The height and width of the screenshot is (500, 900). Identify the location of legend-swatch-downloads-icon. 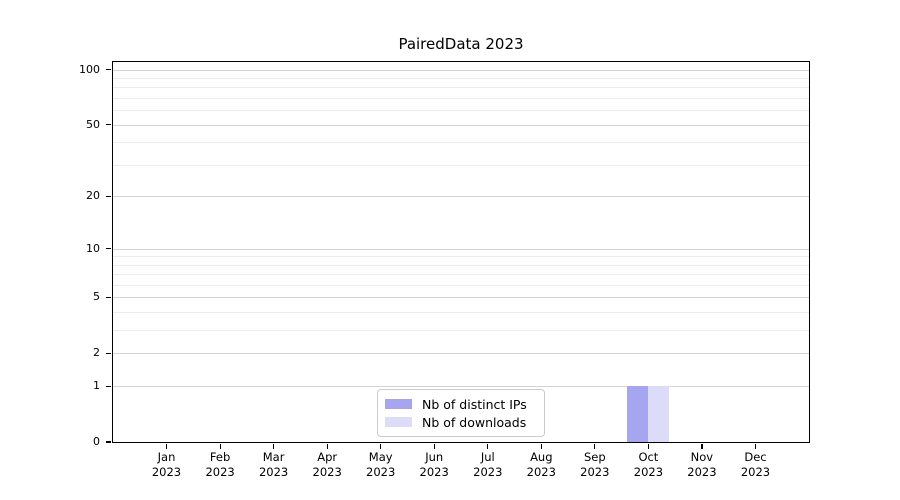
(398, 422).